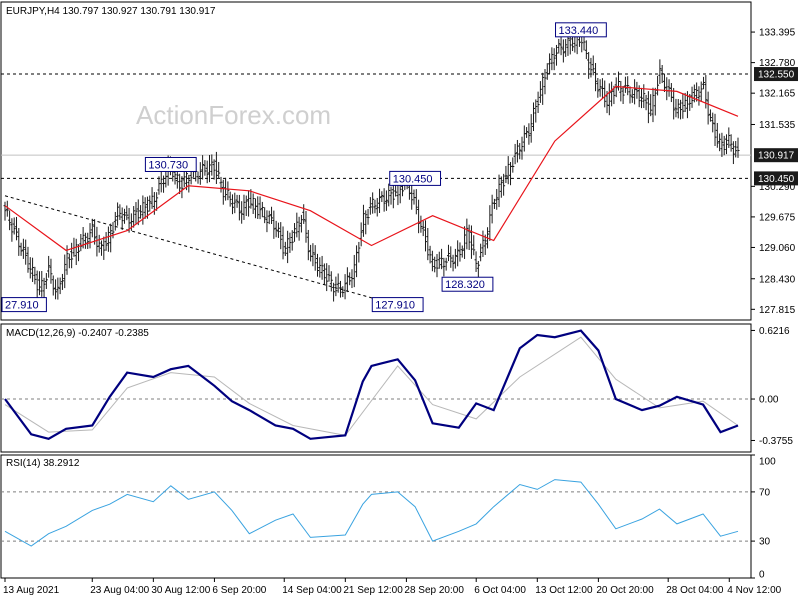 This screenshot has width=800, height=600. Describe the element at coordinates (695, 590) in the screenshot. I see `x-tick-label: 28 Oct 04:00` at that location.